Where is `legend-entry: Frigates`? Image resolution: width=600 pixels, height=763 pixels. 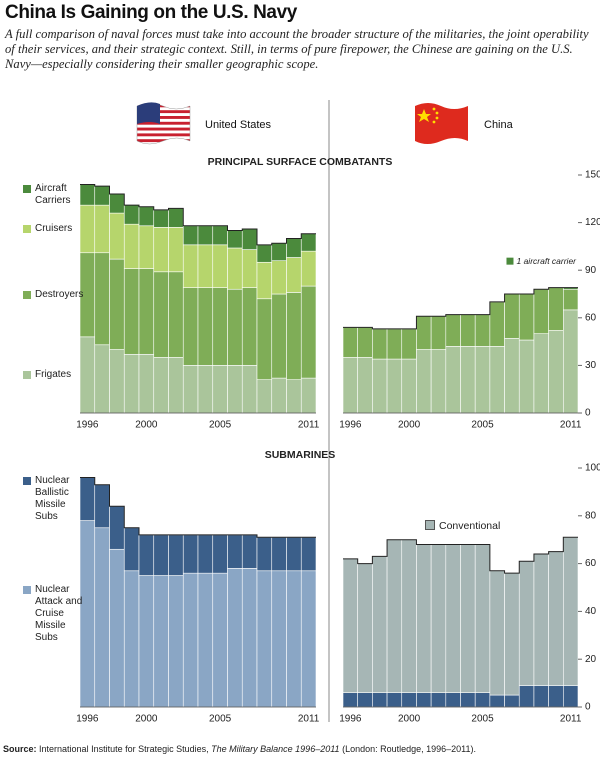 legend-entry: Frigates is located at coordinates (53, 375).